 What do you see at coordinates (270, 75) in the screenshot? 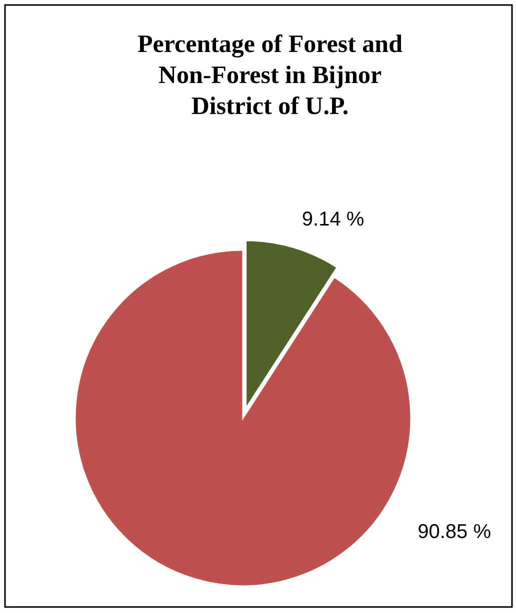
I see `chart-title: Percentage of Forest and Non-Forest in Bijnor District of U.P.` at bounding box center [270, 75].